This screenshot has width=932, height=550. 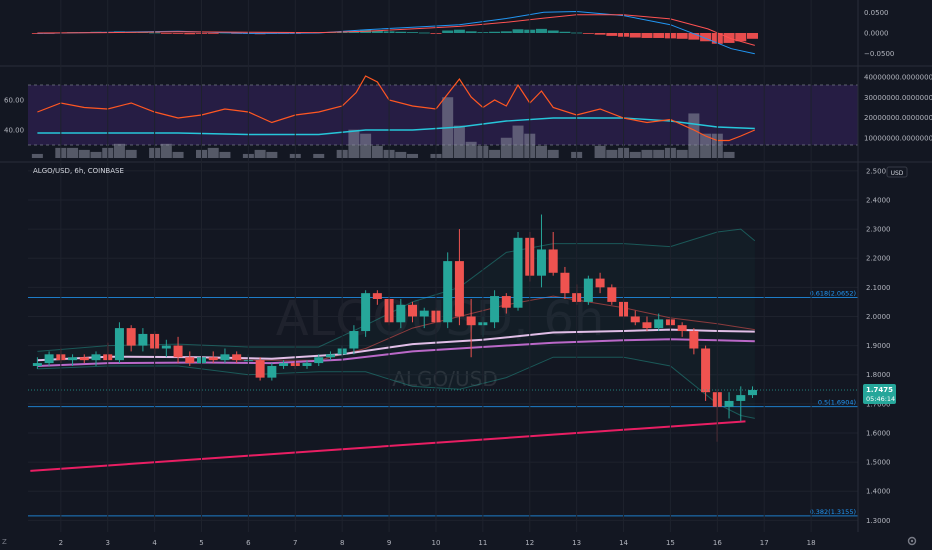 What do you see at coordinates (670, 543) in the screenshot?
I see `x-tick-label: 15` at bounding box center [670, 543].